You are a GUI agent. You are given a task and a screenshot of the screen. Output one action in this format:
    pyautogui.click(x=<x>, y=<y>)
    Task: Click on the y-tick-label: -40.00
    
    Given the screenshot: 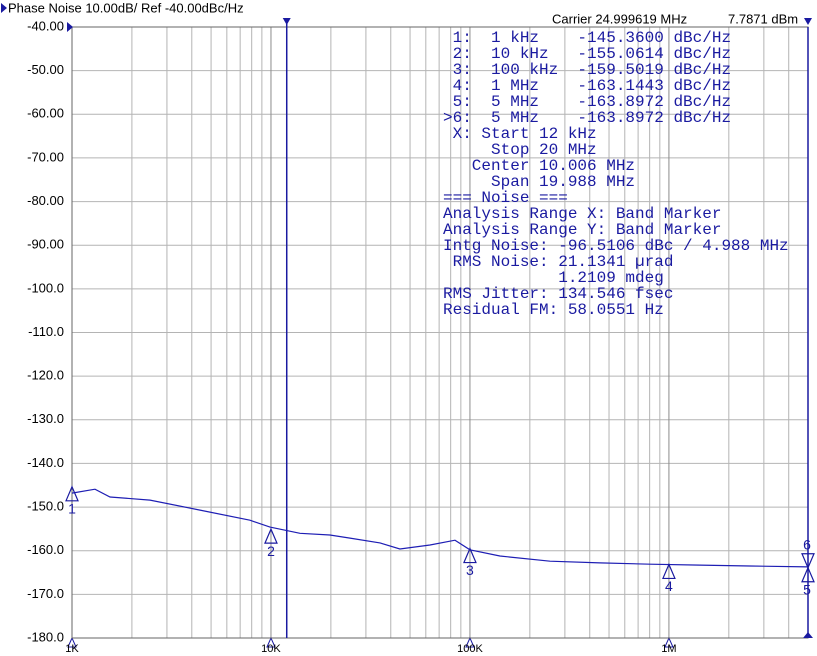 What is the action you would take?
    pyautogui.click(x=45, y=25)
    